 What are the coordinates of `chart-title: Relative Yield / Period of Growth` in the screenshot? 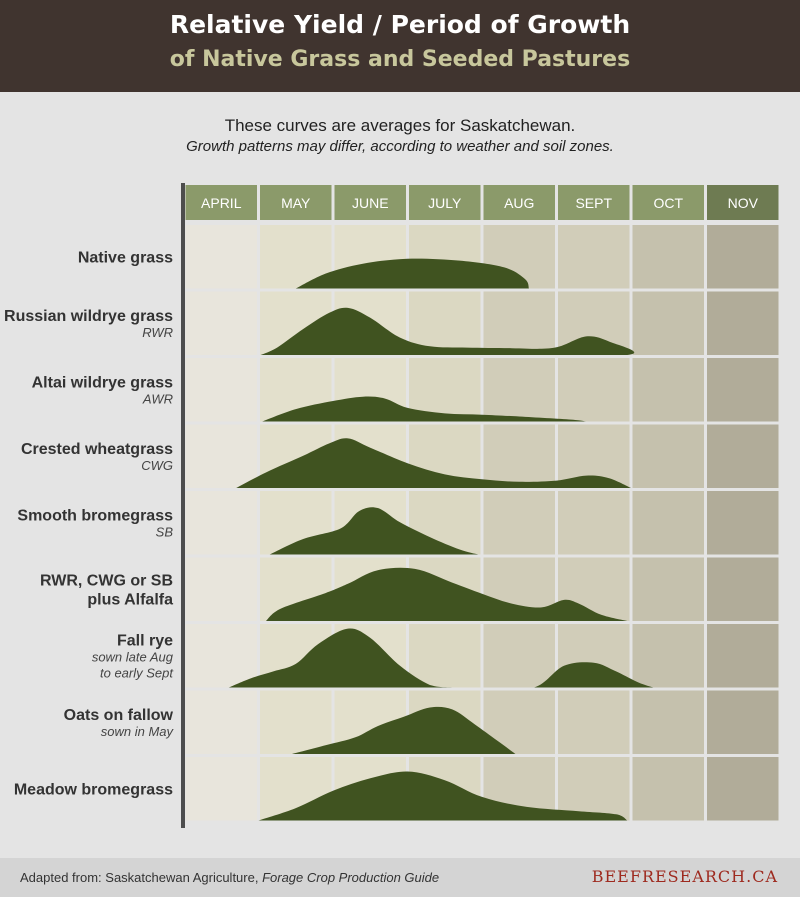 It's located at (400, 24).